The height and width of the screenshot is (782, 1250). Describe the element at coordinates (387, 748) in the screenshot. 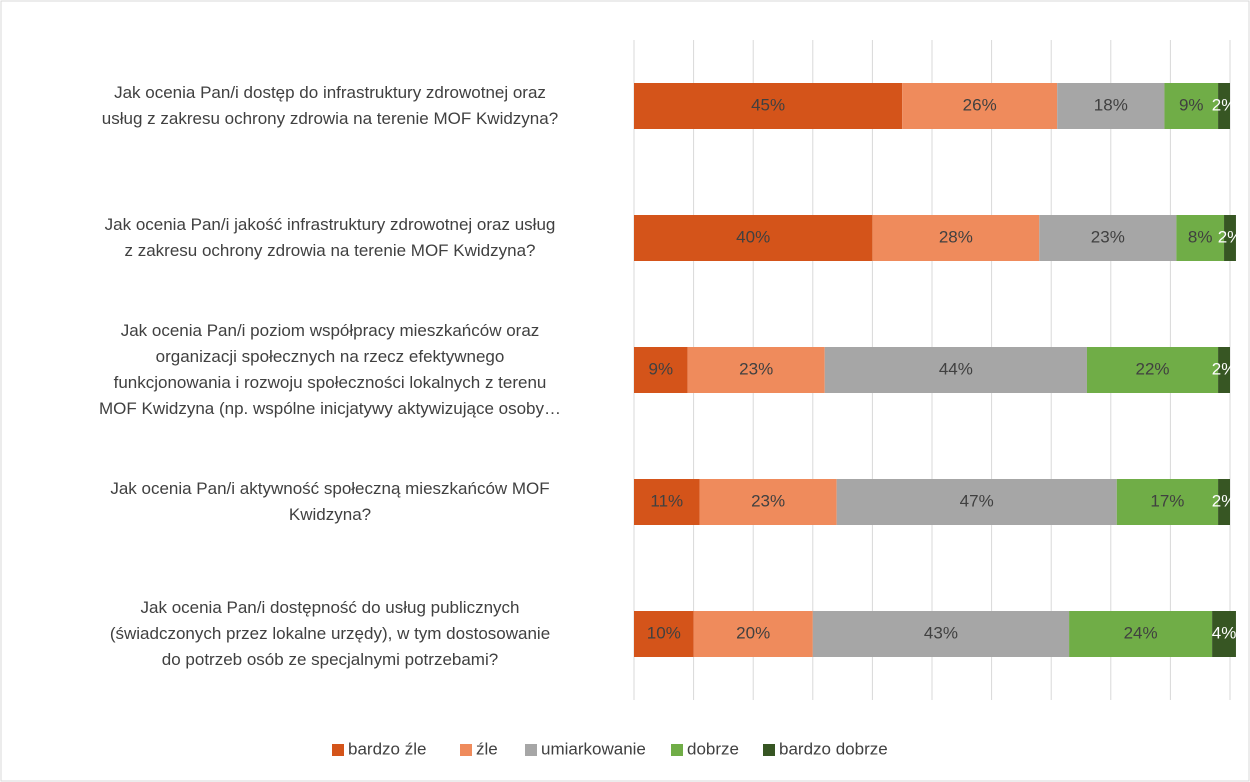

I see `legend-label: bardzo źle` at that location.